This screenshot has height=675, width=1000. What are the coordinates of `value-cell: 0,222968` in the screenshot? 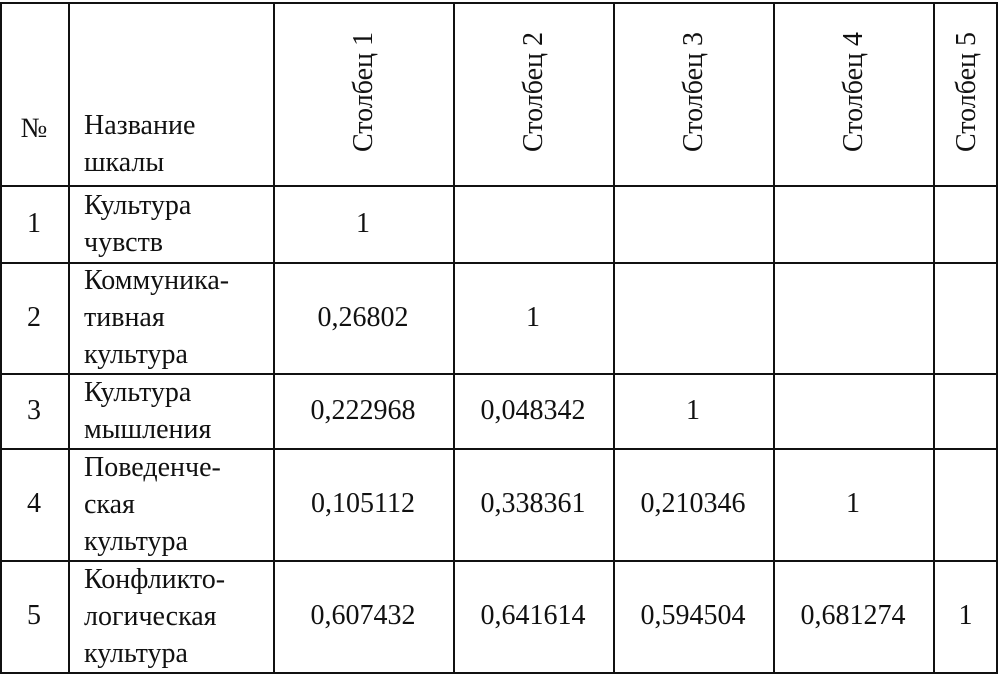 It's located at (363, 410).